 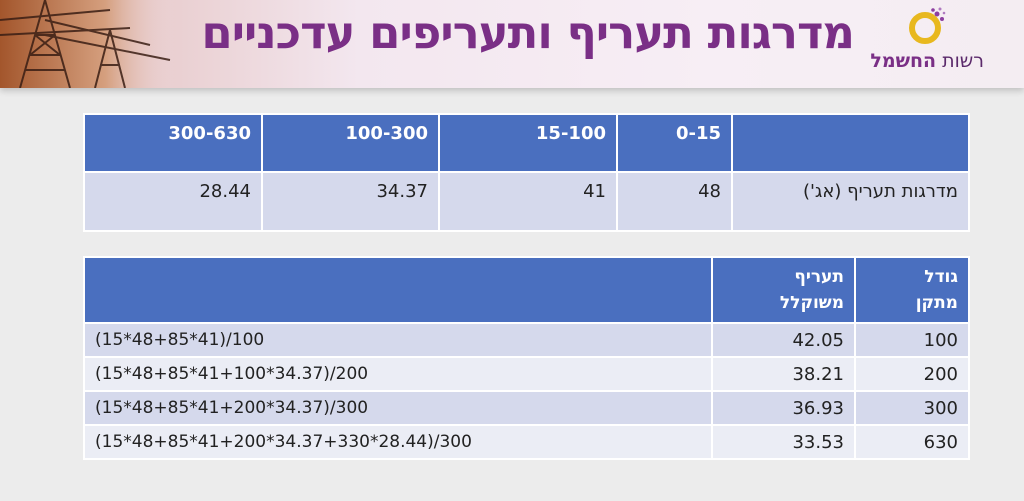 What do you see at coordinates (398, 408) in the screenshot?
I see `formula-cell: (15*48+85*41+200*34.37)/300` at bounding box center [398, 408].